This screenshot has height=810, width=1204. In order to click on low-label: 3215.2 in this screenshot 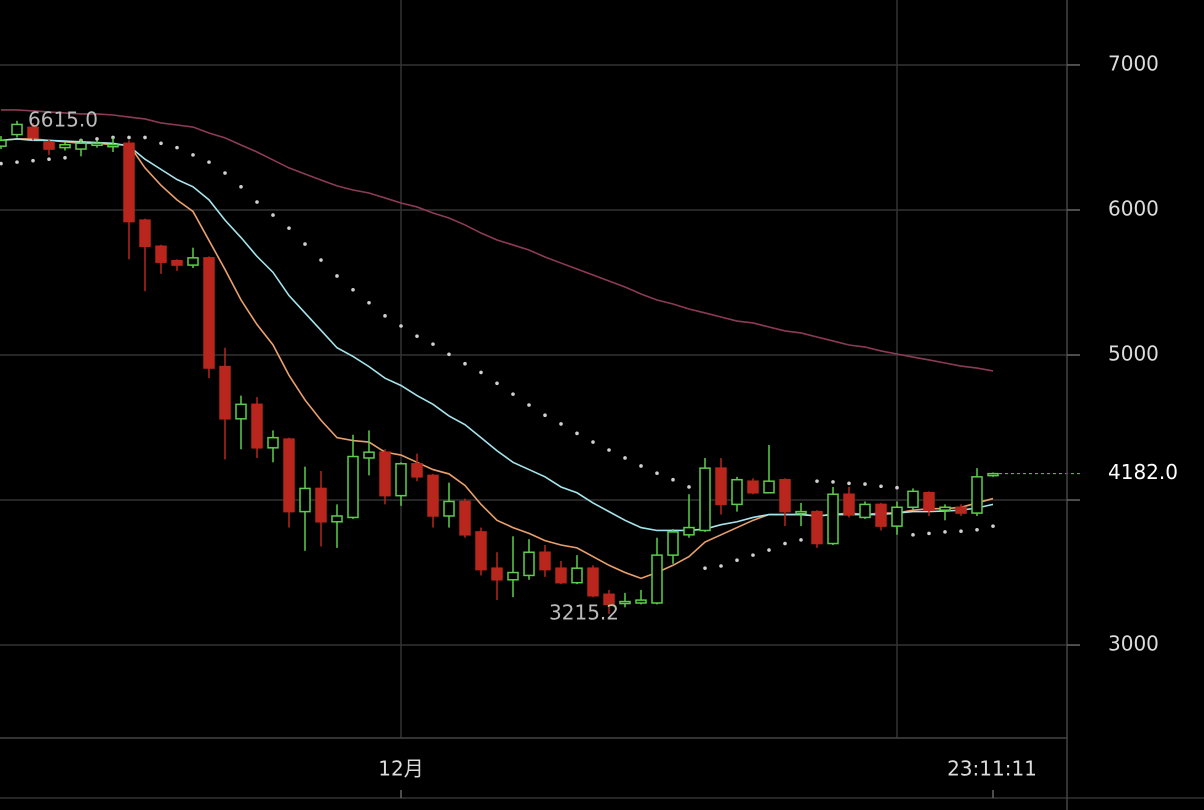, I will do `click(584, 612)`.